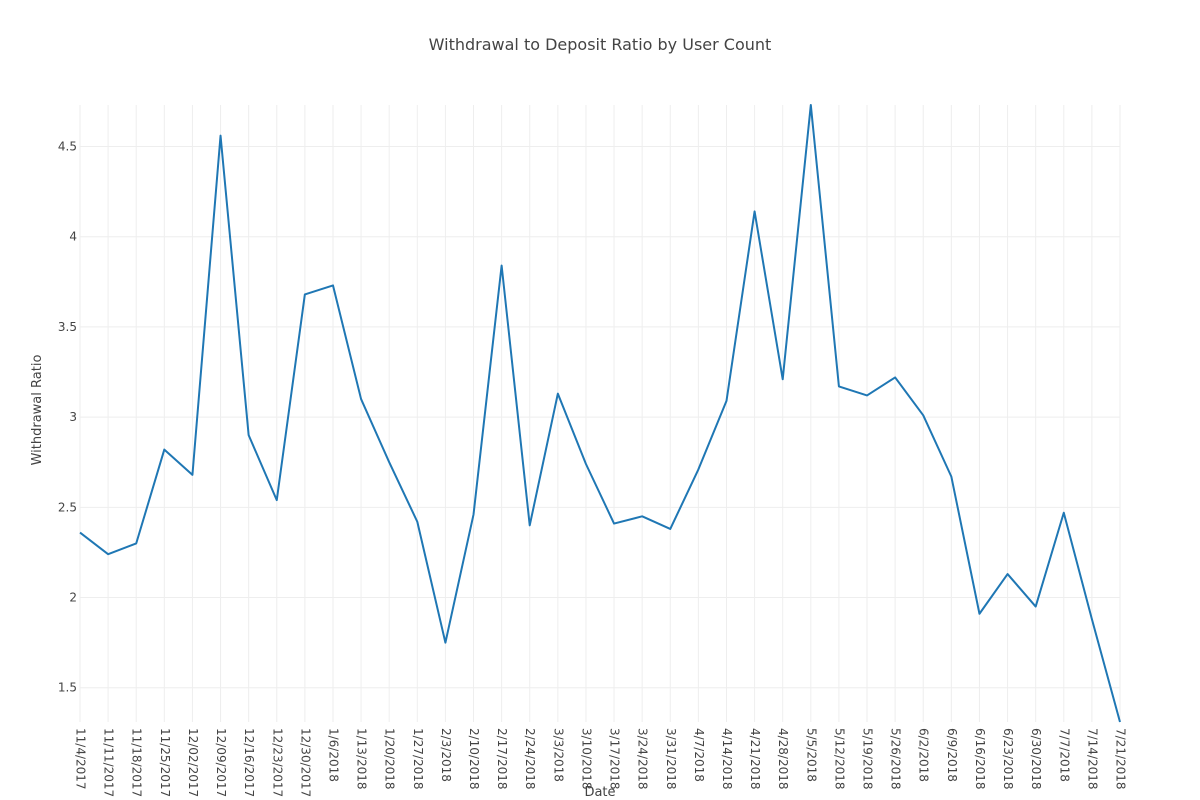 The width and height of the screenshot is (1200, 800). I want to click on x-tick-label: 12/02/2017, so click(193, 762).